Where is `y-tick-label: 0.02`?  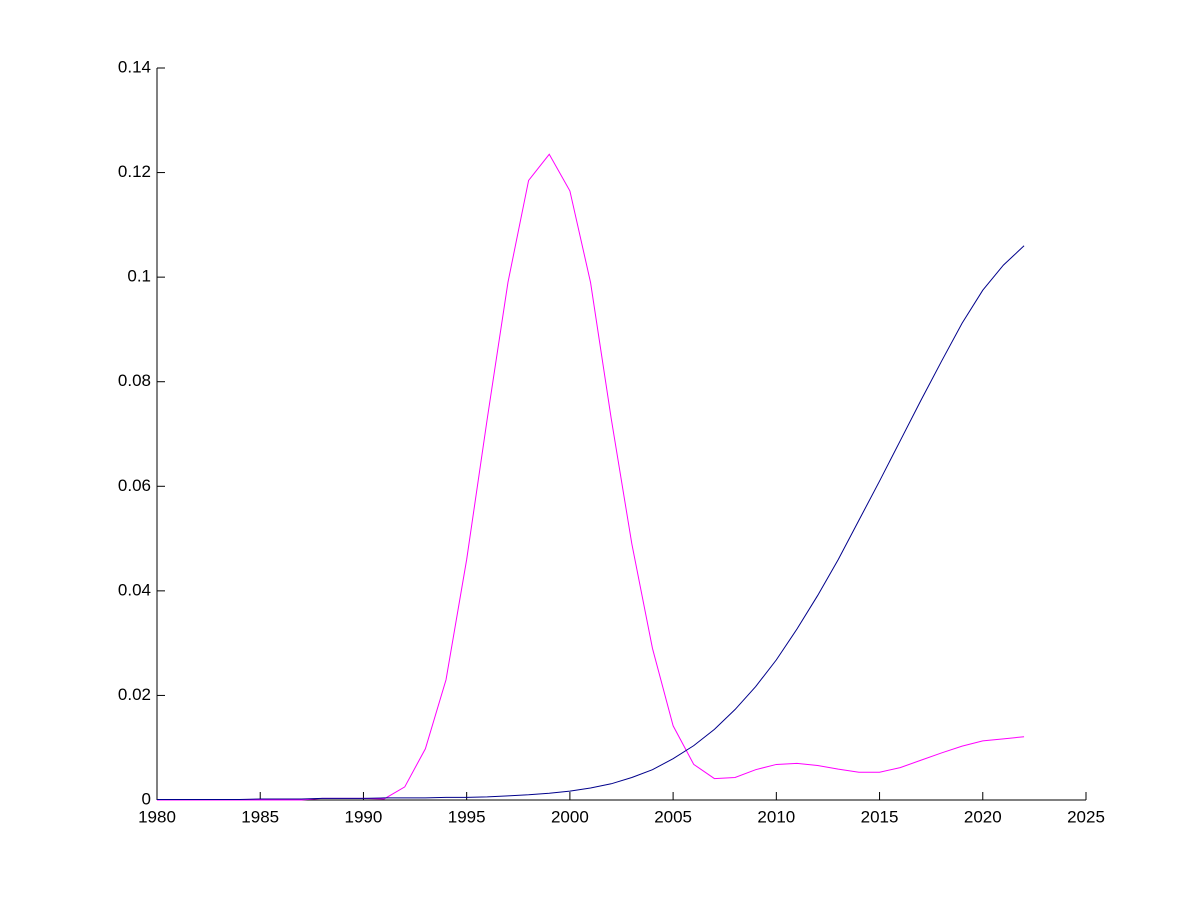 y-tick-label: 0.02 is located at coordinates (134, 694).